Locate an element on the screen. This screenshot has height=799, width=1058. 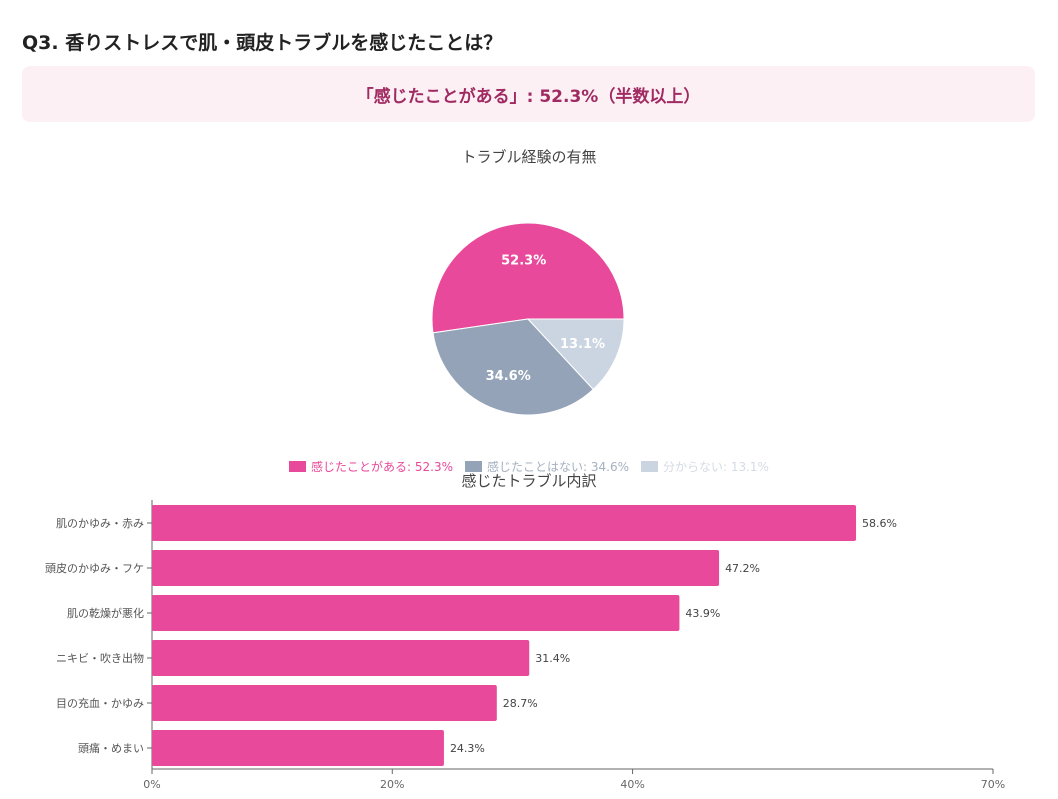
category-label: 肌のかゆみ・赤み is located at coordinates (100, 523).